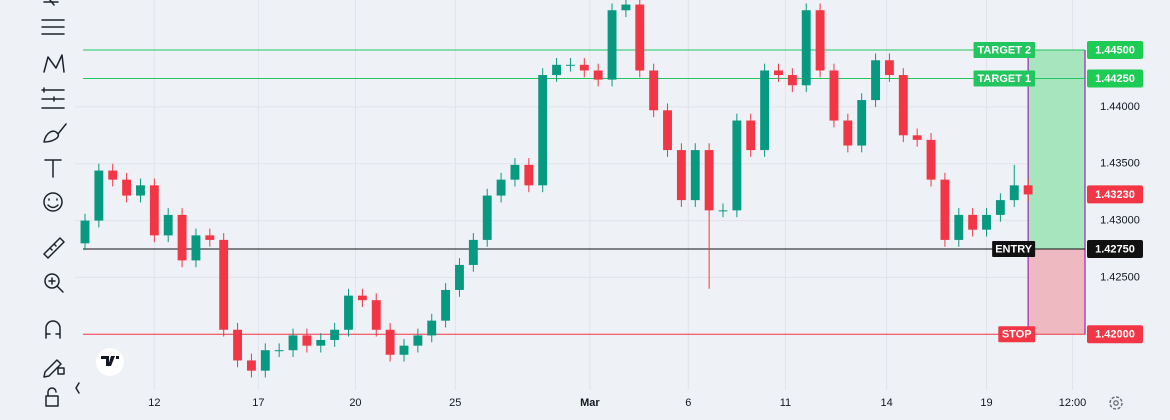 Image resolution: width=1170 pixels, height=420 pixels. What do you see at coordinates (55, 133) in the screenshot?
I see `tool-brush` at bounding box center [55, 133].